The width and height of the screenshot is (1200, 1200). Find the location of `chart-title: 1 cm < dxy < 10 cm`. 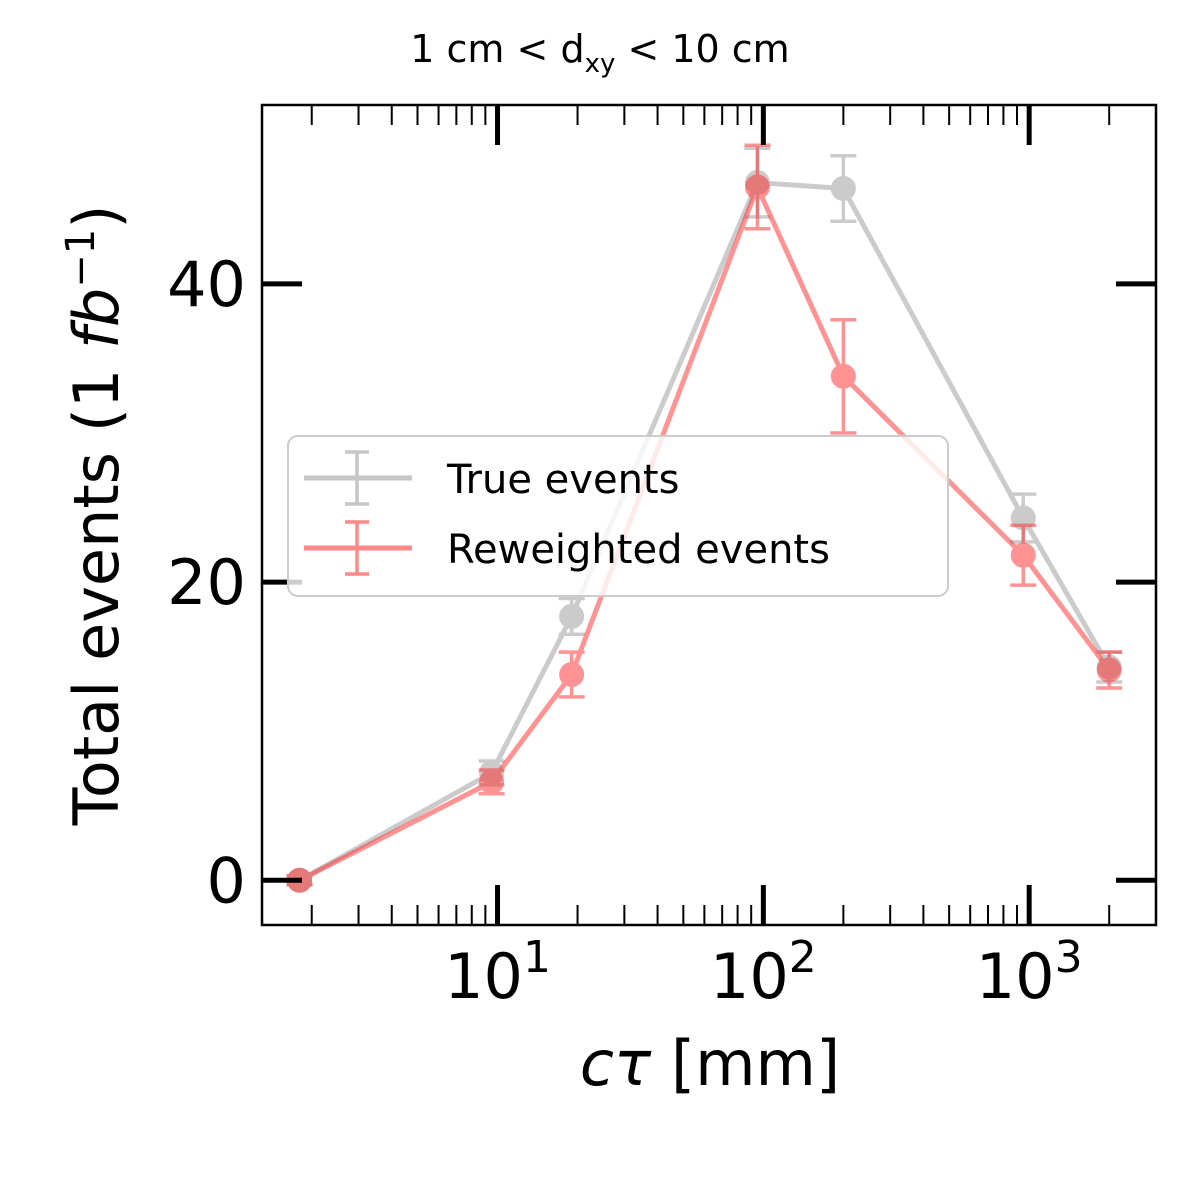

chart-title: 1 cm < dxy < 10 cm is located at coordinates (599, 53).